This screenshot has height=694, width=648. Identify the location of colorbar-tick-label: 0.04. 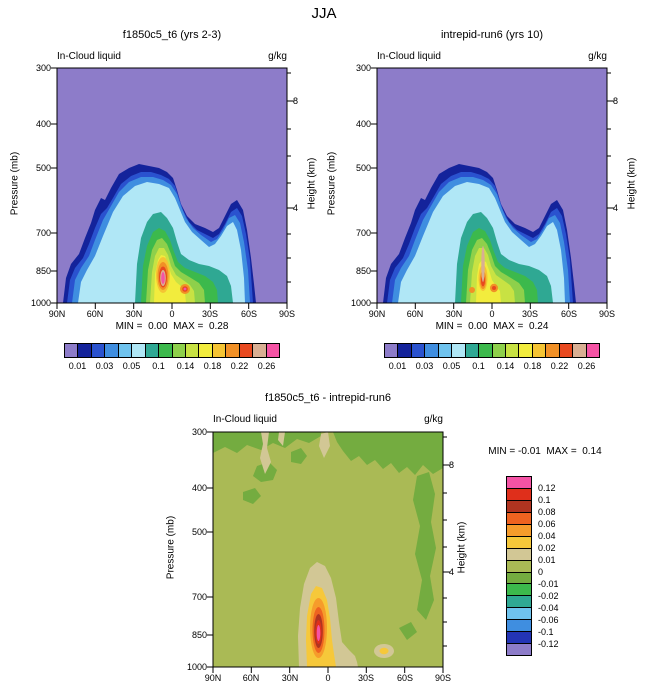
(547, 536).